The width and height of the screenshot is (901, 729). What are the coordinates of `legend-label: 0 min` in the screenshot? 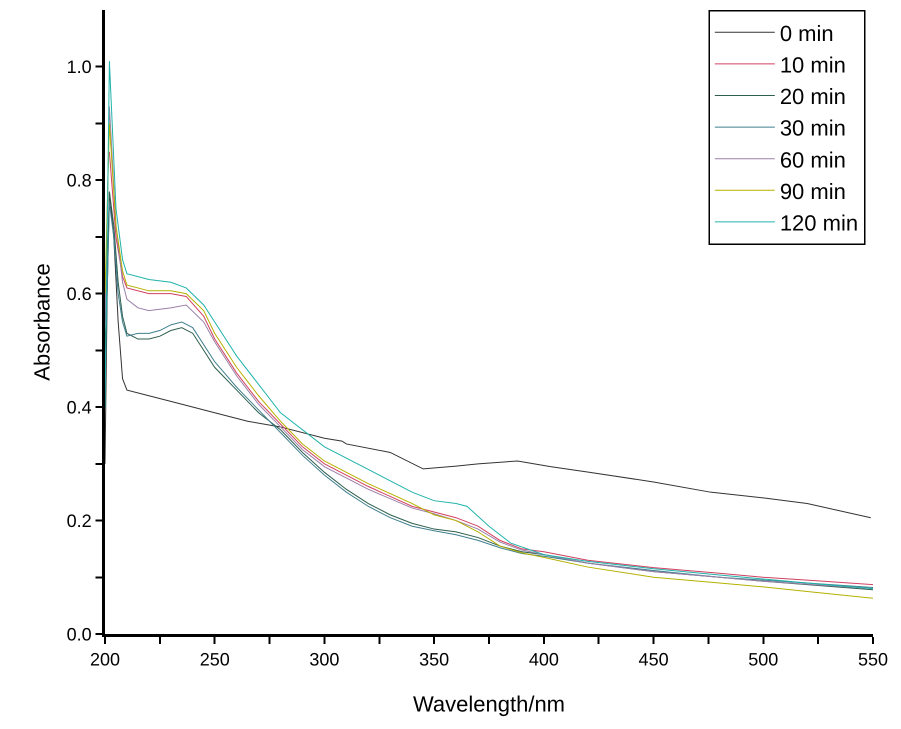 It's located at (807, 33).